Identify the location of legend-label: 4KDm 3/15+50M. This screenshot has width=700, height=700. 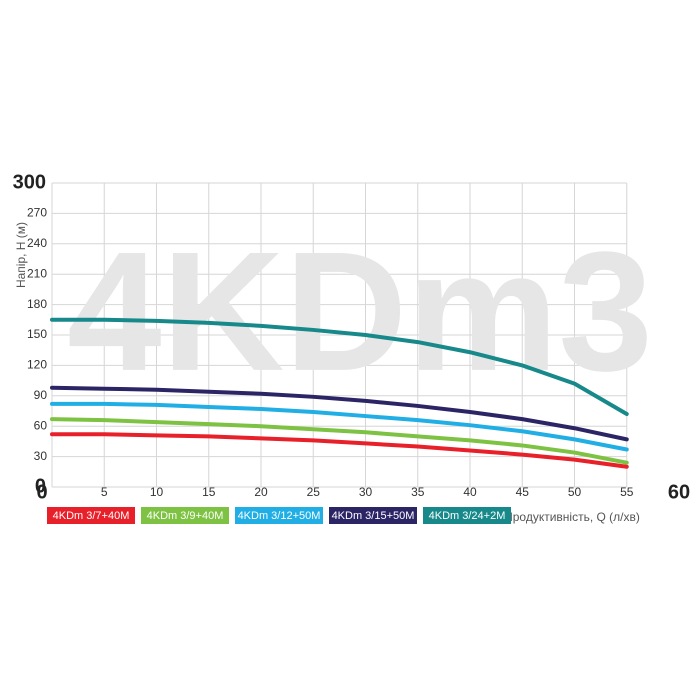
(373, 516).